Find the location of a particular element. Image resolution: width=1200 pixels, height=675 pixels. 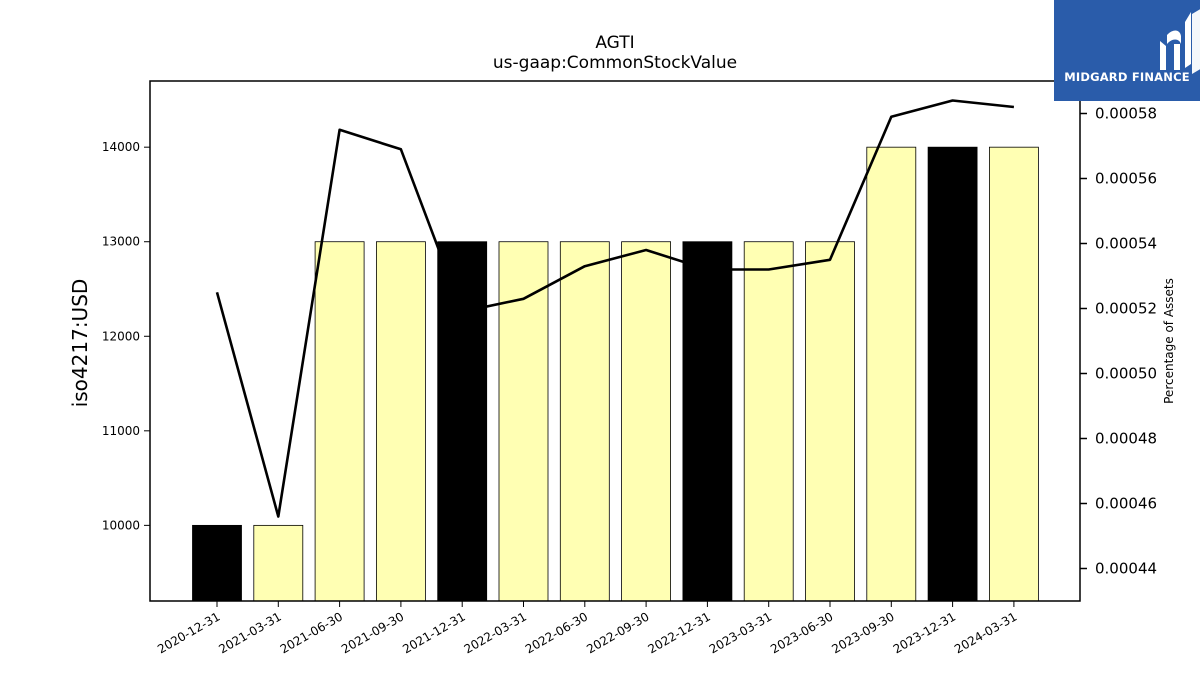

y-tick-label: 14000 is located at coordinates (121, 147).